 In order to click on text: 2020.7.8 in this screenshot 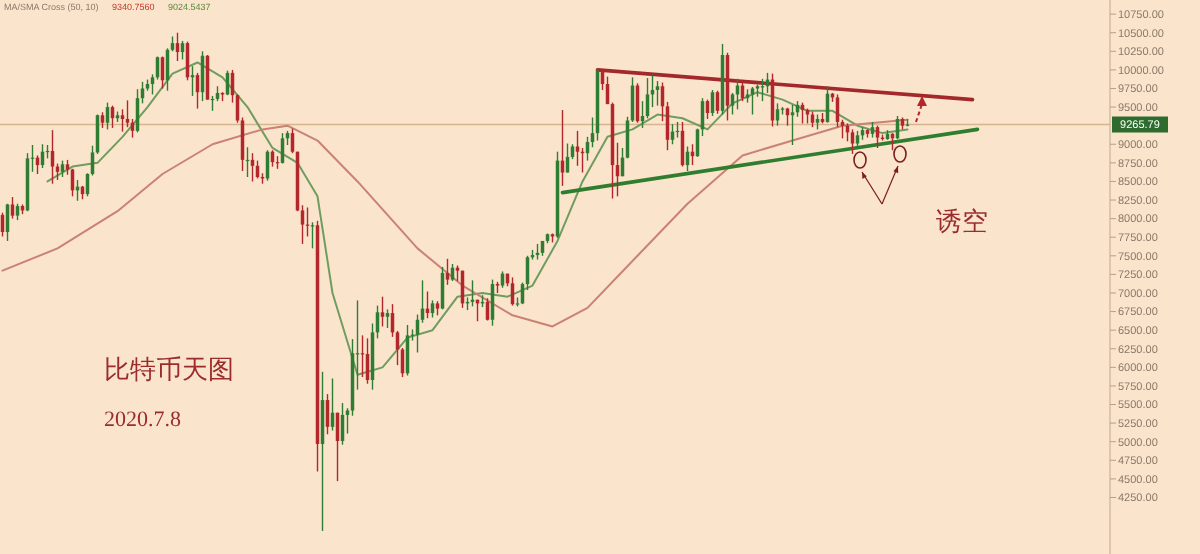, I will do `click(143, 420)`.